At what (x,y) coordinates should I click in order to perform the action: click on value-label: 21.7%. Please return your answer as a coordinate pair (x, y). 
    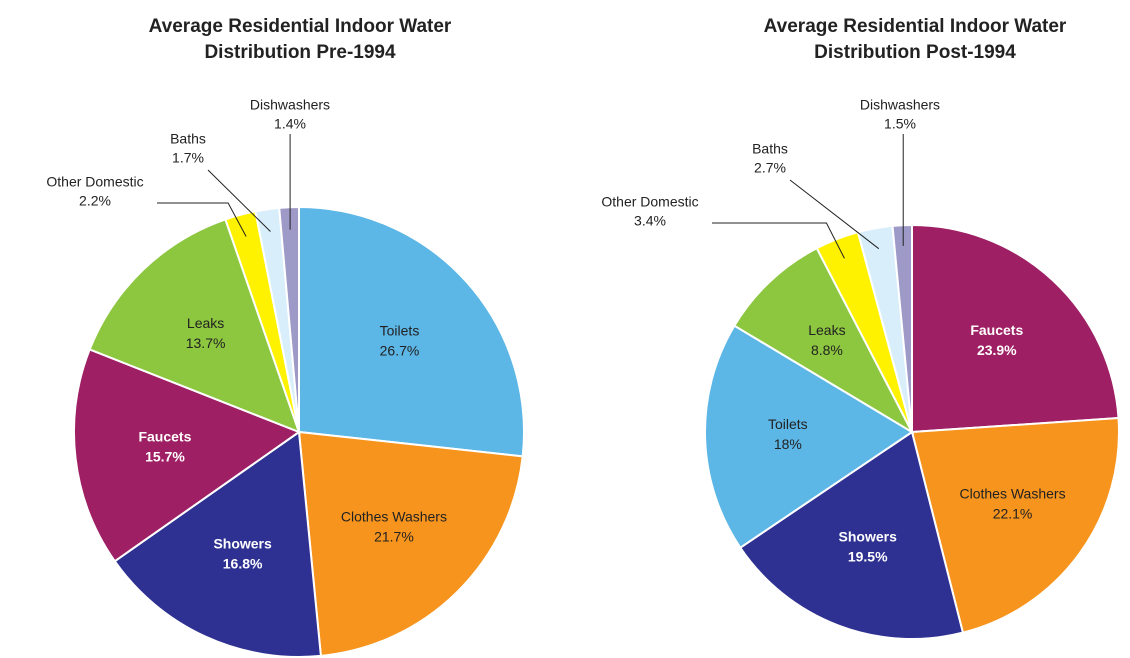
    Looking at the image, I should click on (394, 537).